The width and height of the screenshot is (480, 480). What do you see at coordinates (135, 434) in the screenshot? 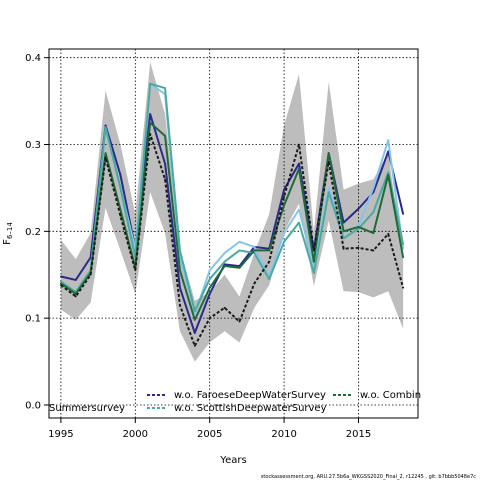
I see `x-tick-label: 2000` at bounding box center [135, 434].